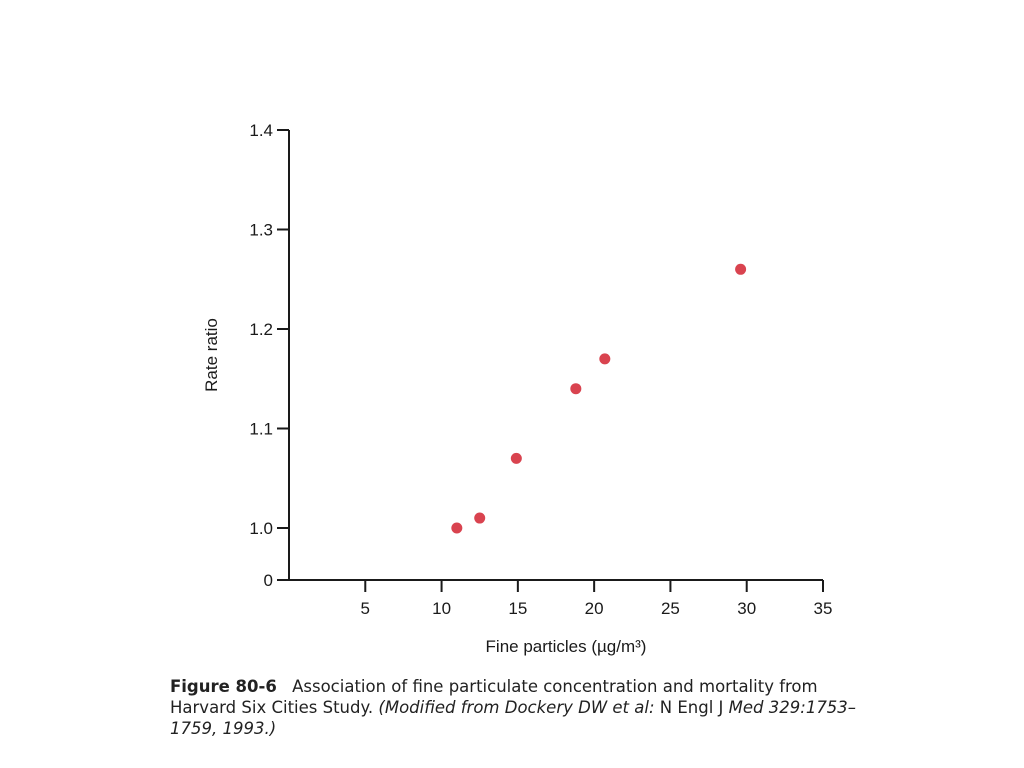  What do you see at coordinates (594, 608) in the screenshot?
I see `x-tick-label: 20` at bounding box center [594, 608].